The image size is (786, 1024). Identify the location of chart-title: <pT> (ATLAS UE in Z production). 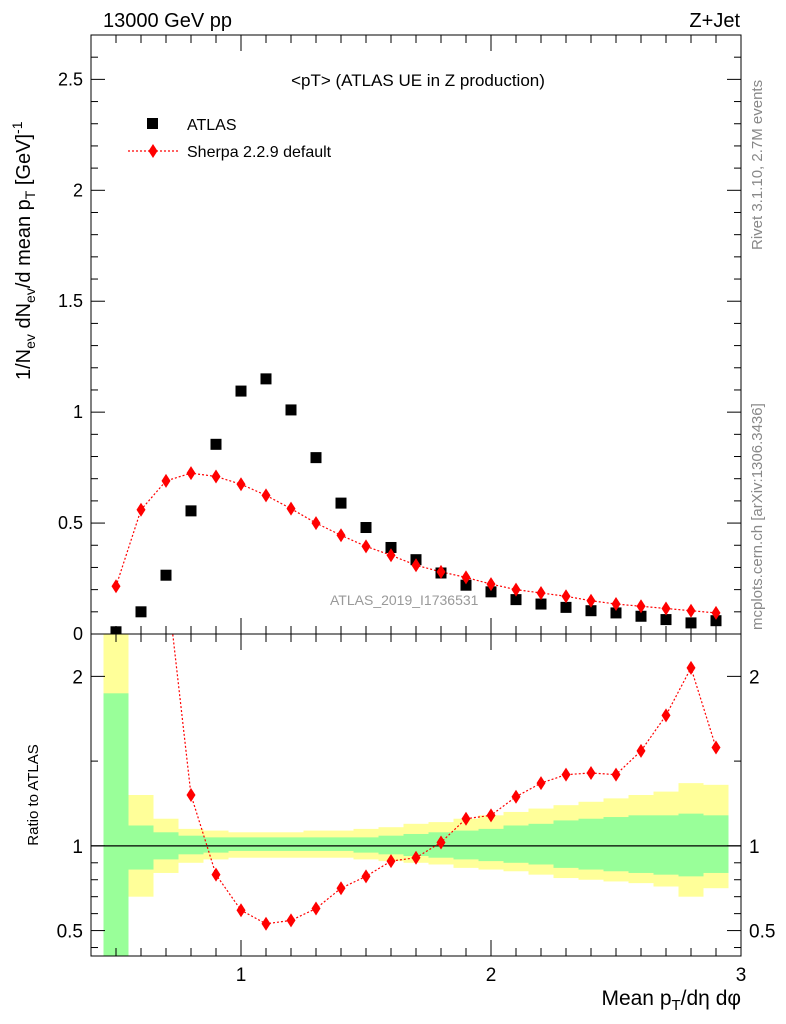
(418, 80).